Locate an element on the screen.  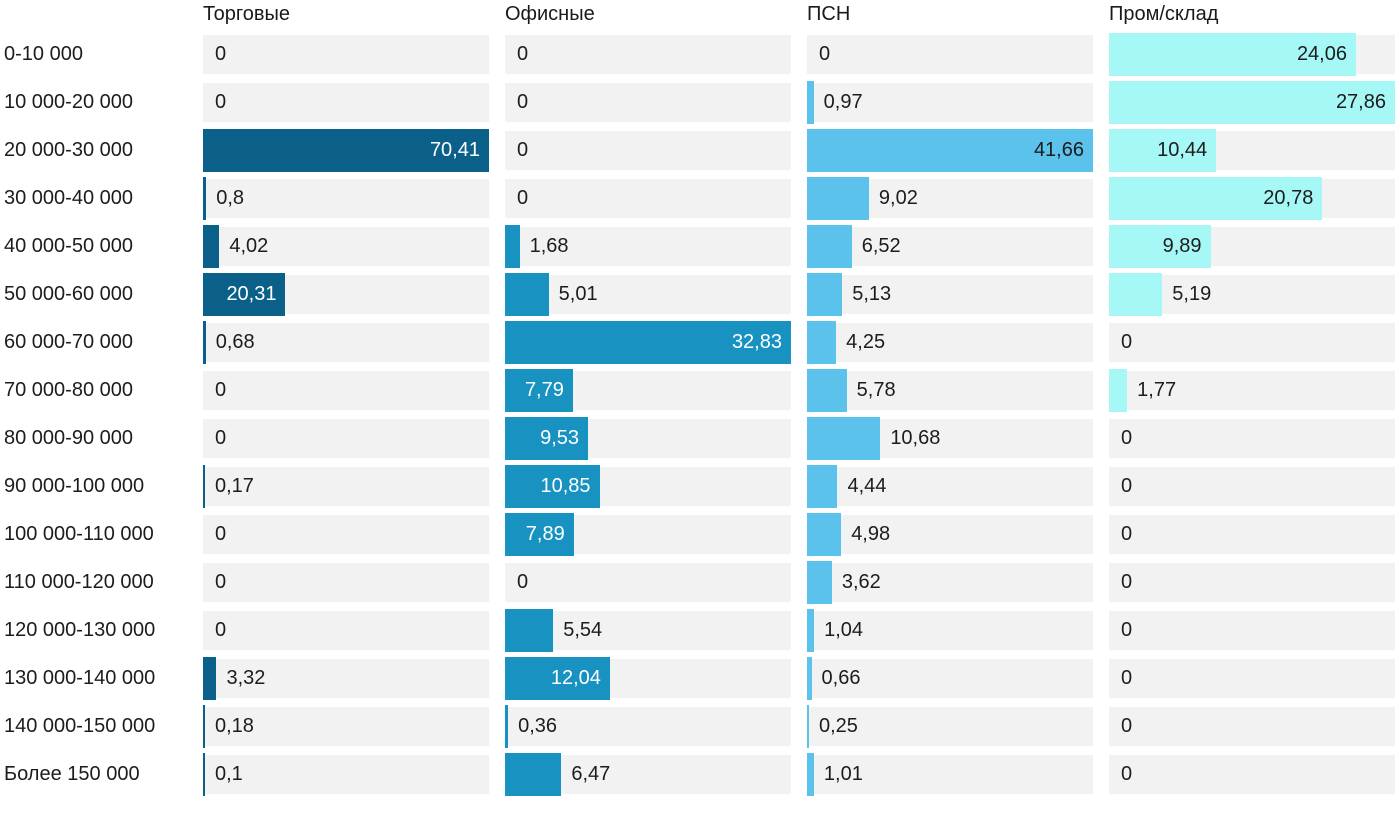
value-label: 0,97 is located at coordinates (843, 102).